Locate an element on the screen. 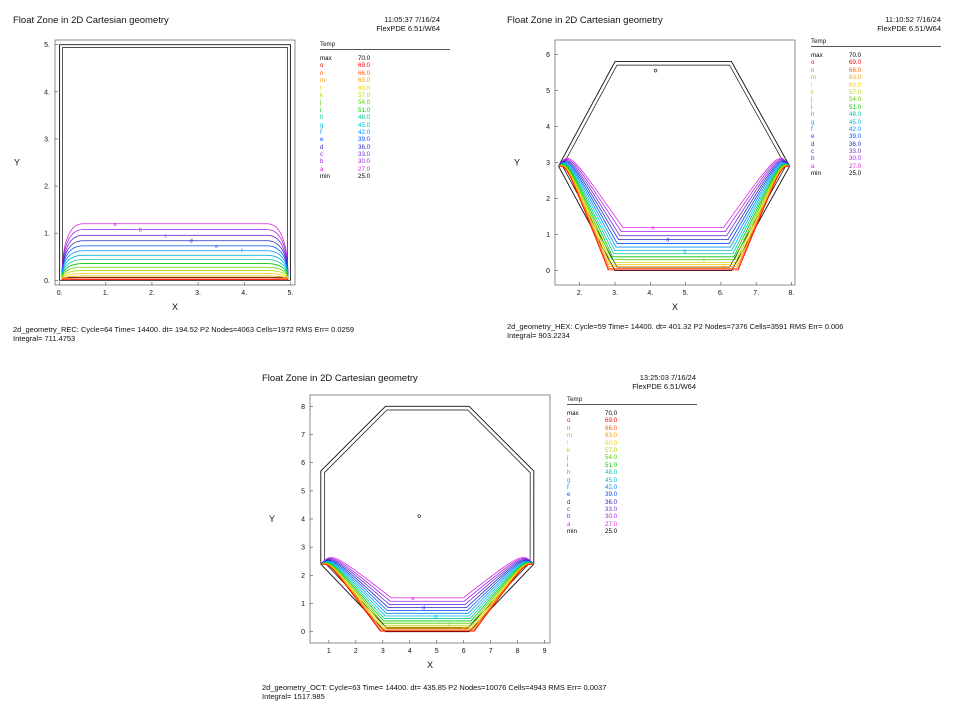 The image size is (961, 720). legend-key: d is located at coordinates (322, 147).